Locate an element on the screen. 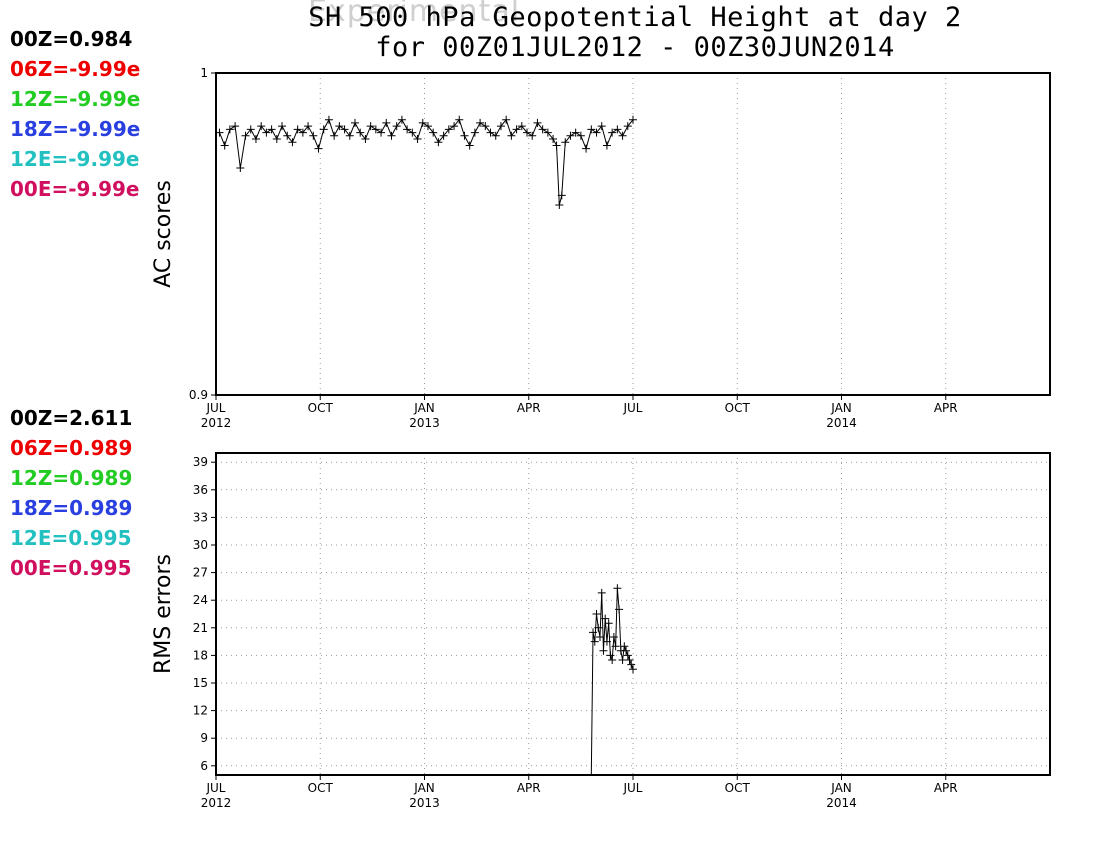 This screenshot has width=1100, height=850. y-tick-label: 33 is located at coordinates (200, 517).